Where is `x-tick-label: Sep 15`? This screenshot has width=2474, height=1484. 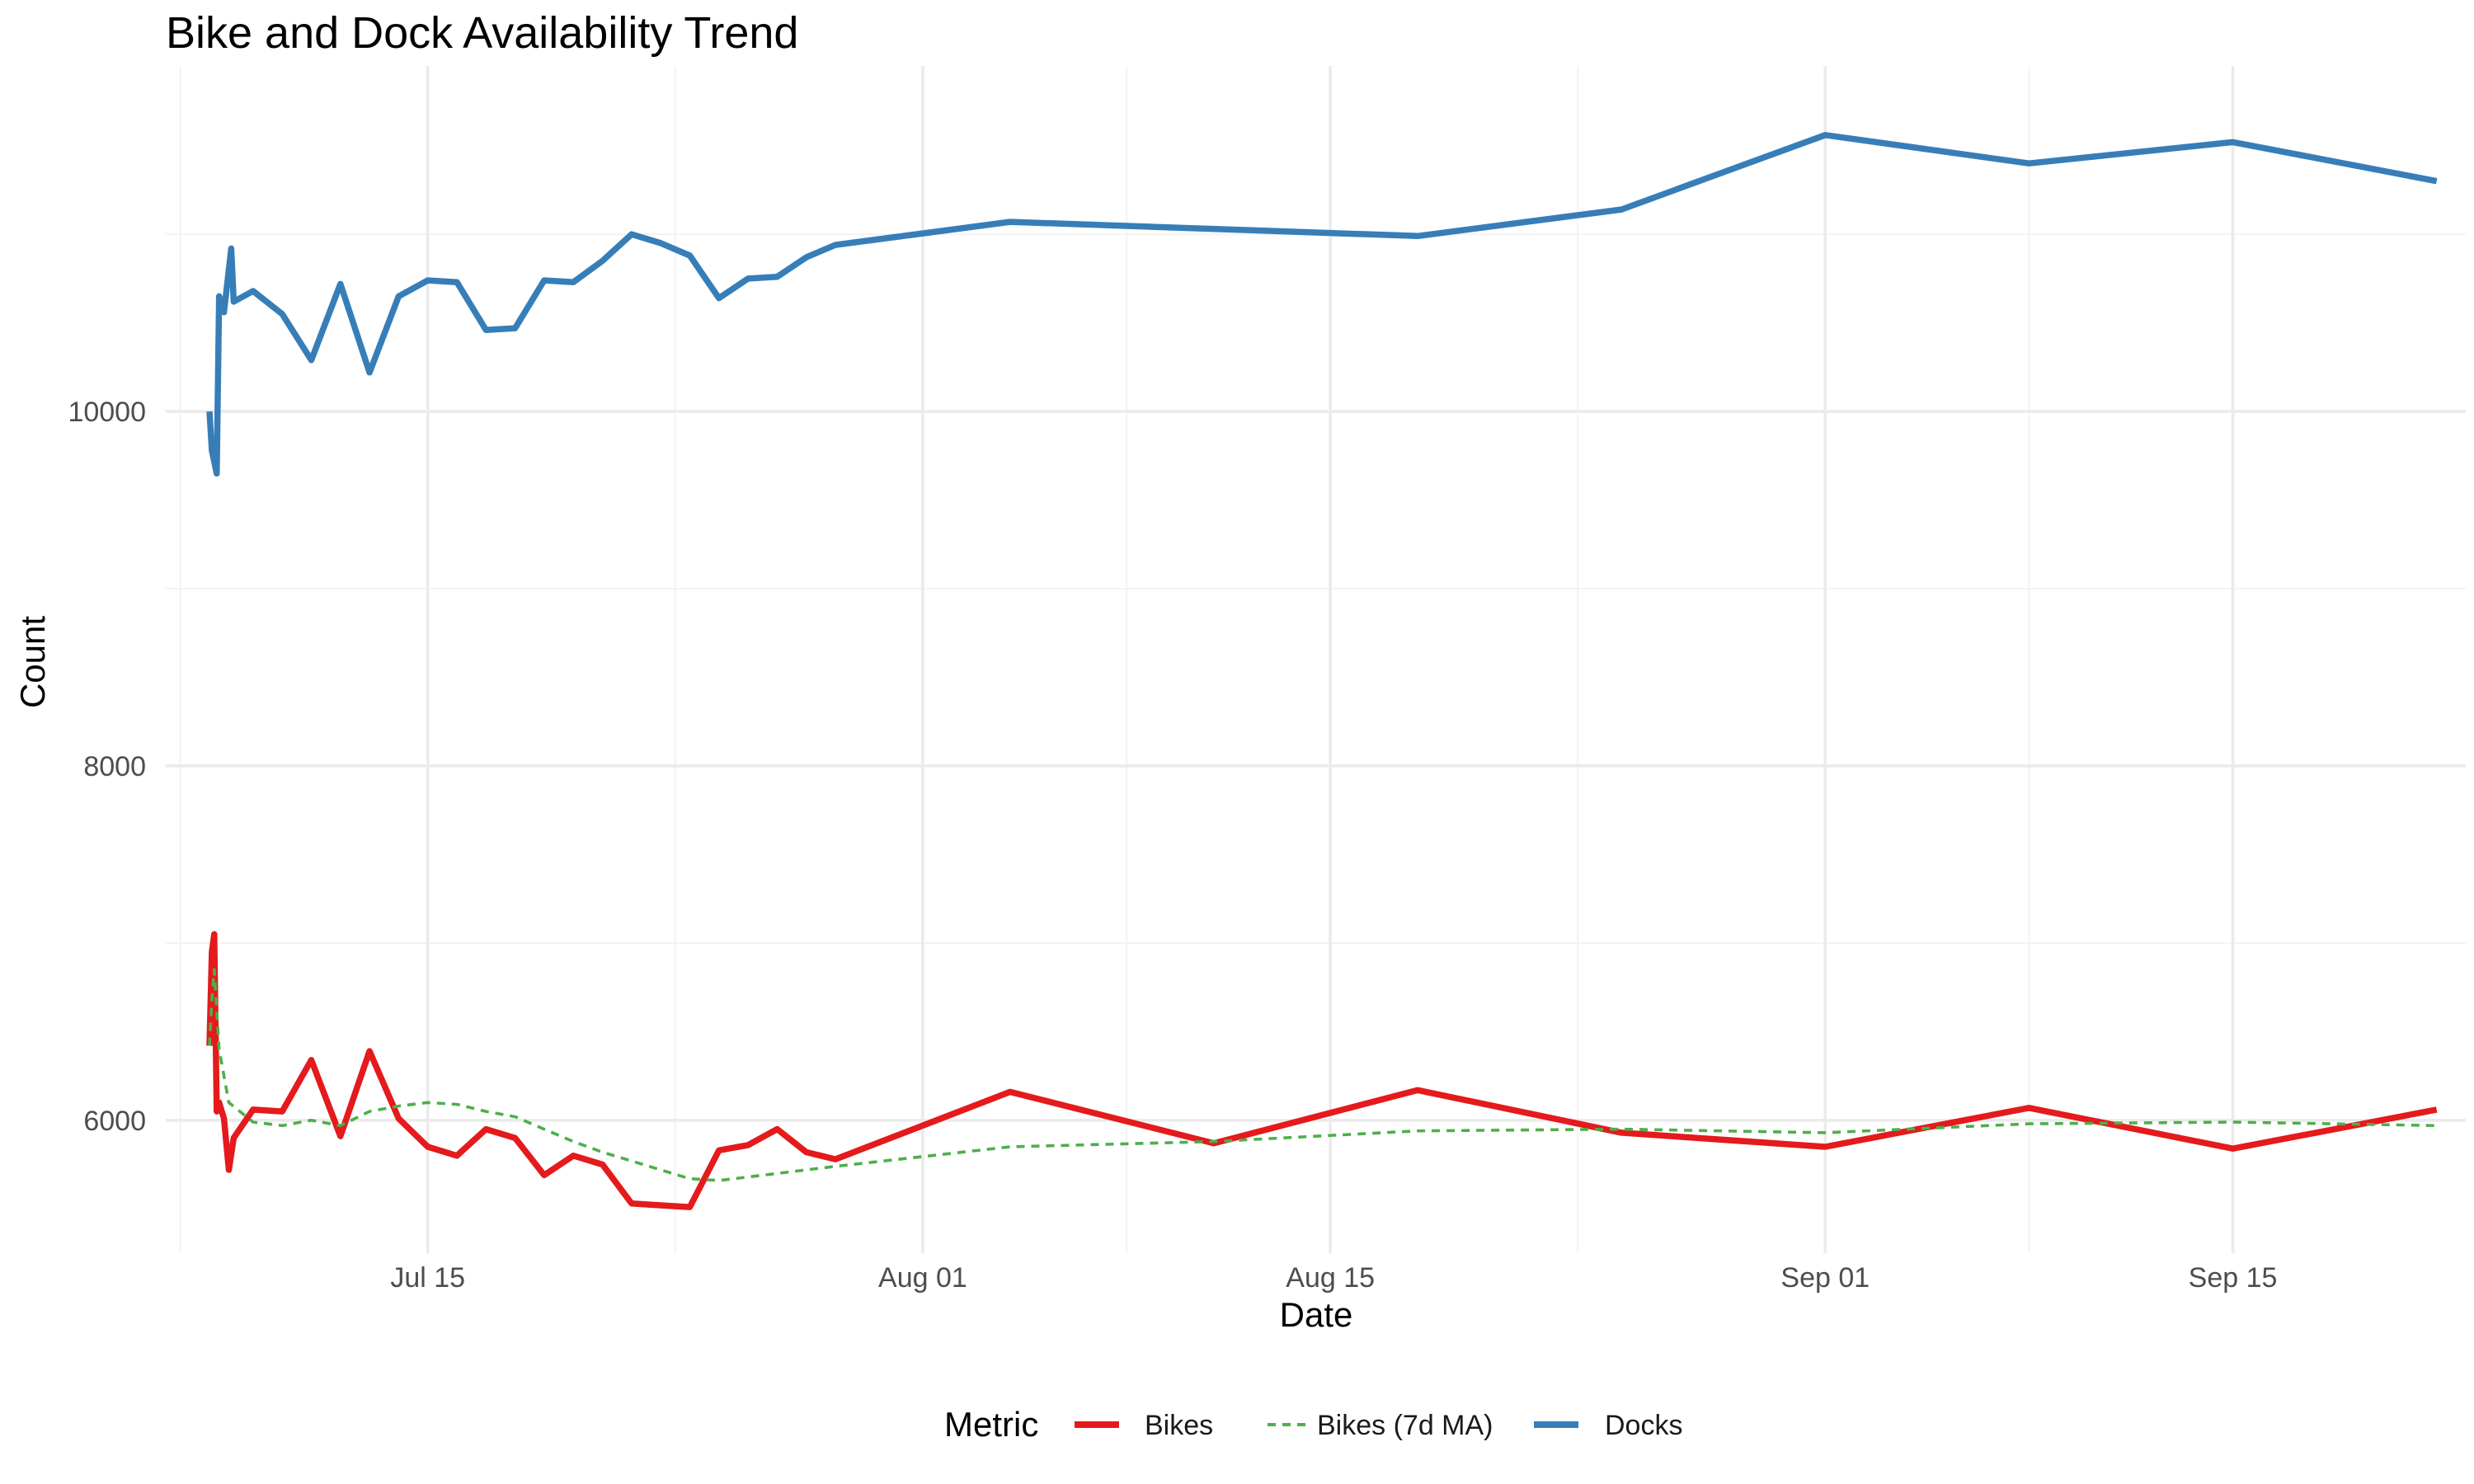
x-tick-label: Sep 15 is located at coordinates (2233, 1278).